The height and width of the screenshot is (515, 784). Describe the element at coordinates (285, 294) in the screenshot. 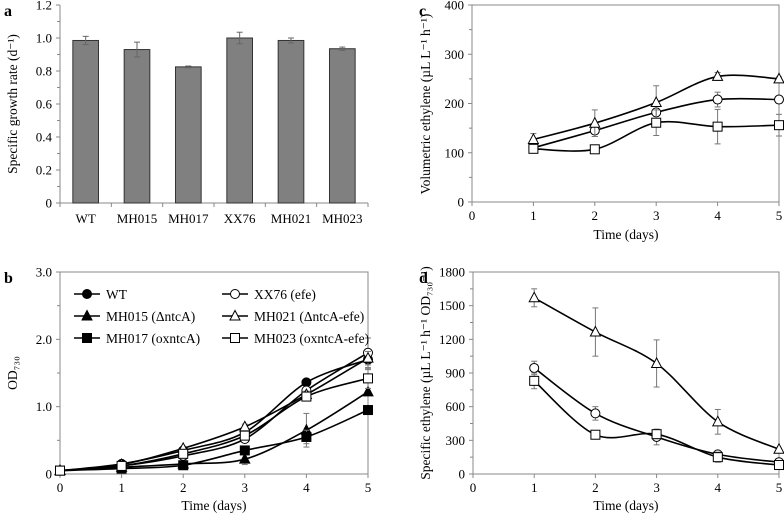

I see `legend-label: XX76 (efe)` at that location.